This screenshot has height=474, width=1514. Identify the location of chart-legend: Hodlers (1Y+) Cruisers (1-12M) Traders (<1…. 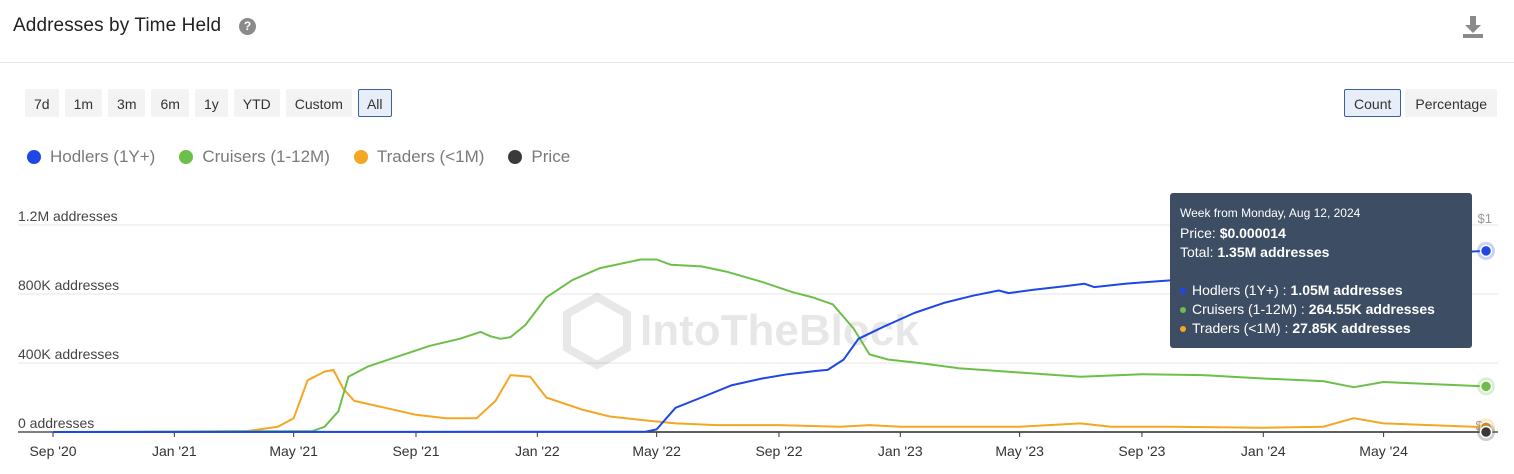
(298, 157).